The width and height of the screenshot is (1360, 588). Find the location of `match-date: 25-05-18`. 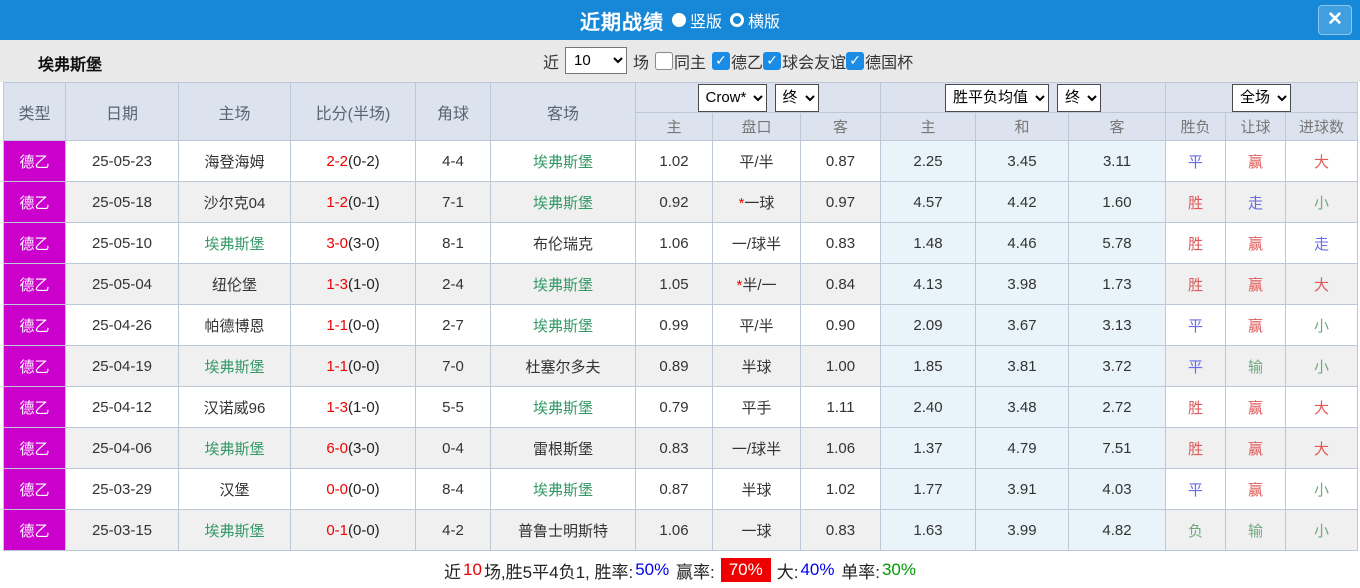

match-date: 25-05-18 is located at coordinates (122, 202).